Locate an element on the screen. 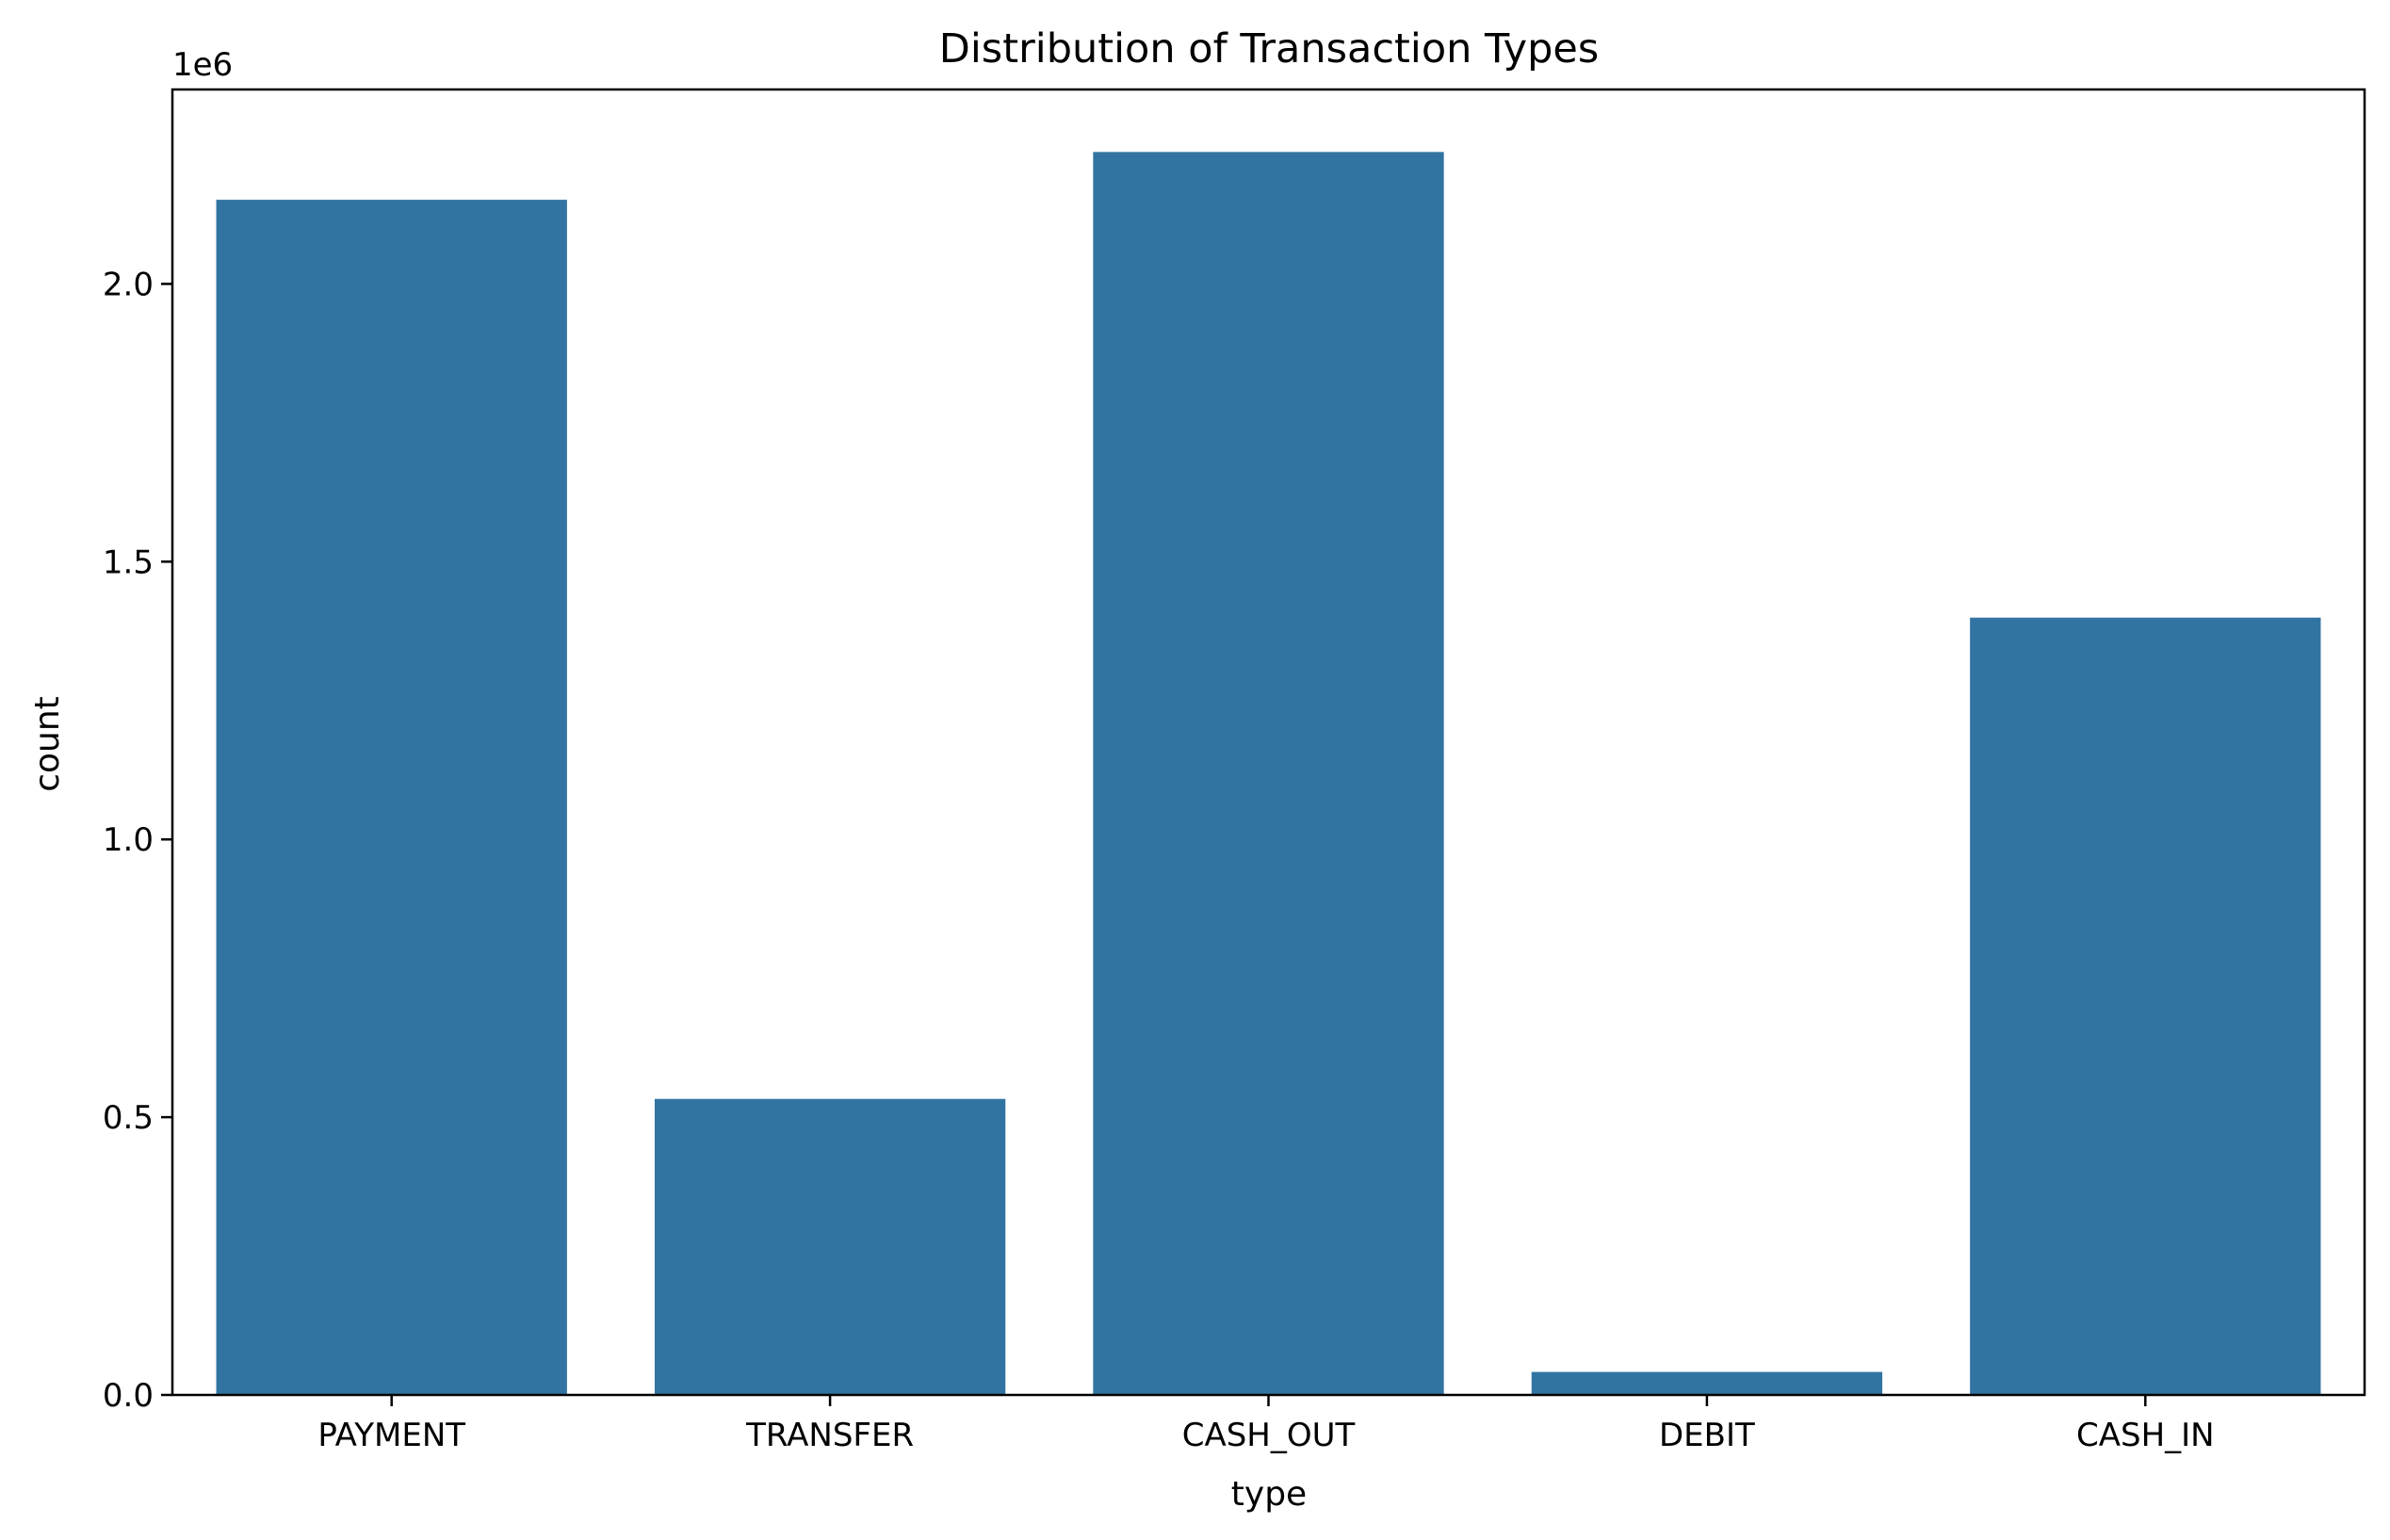 Image resolution: width=2390 pixels, height=1540 pixels. bar-payment is located at coordinates (391, 798).